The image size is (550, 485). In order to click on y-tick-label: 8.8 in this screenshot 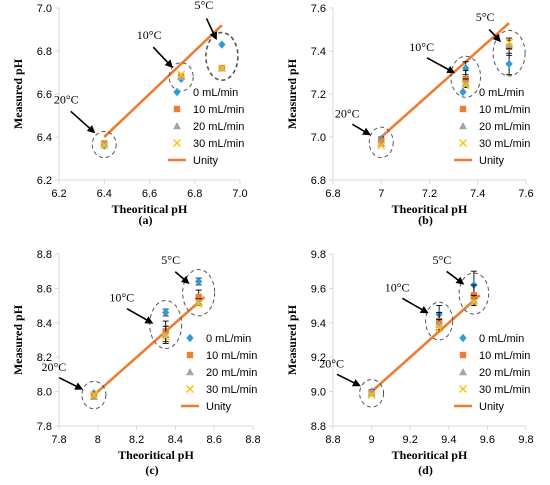, I will do `click(44, 255)`.